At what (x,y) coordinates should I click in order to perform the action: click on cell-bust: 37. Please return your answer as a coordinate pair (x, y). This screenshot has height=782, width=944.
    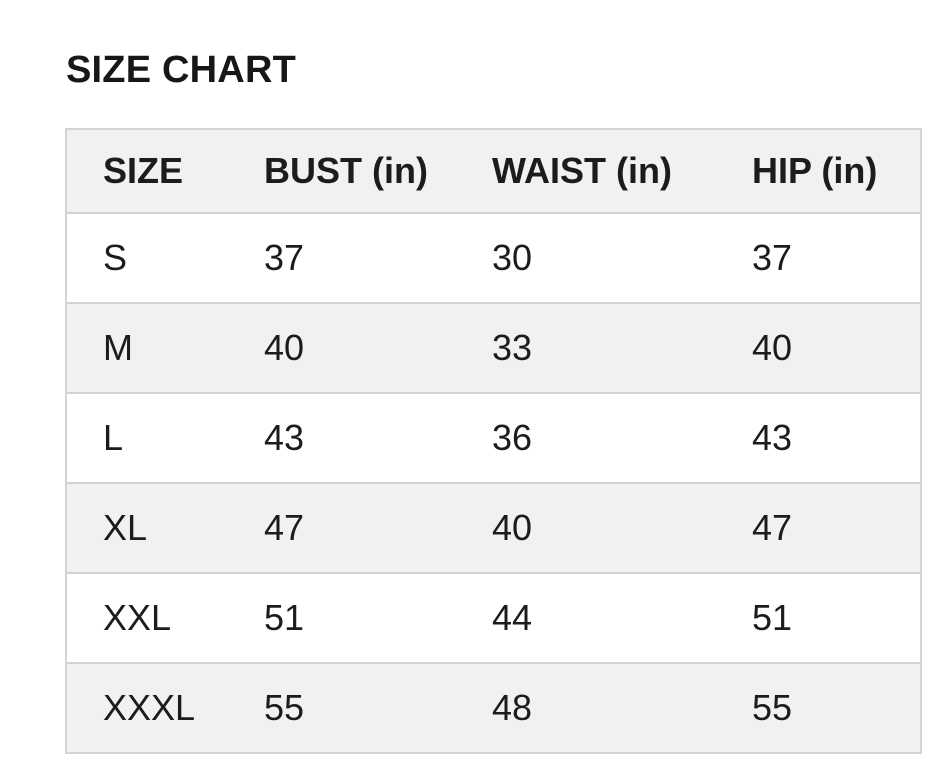
    Looking at the image, I should click on (342, 258).